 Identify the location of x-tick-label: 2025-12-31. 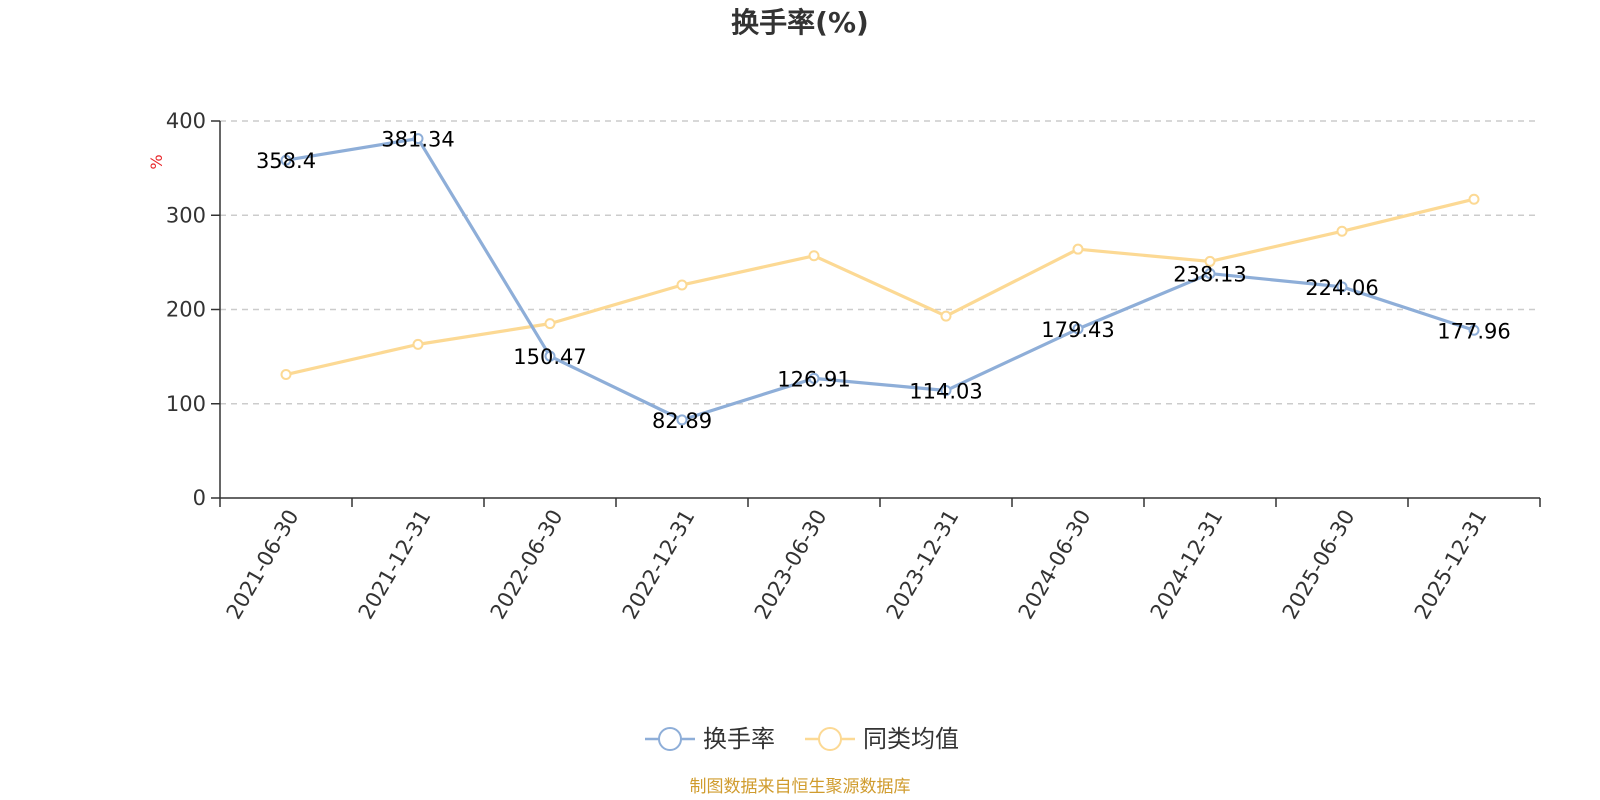
(1451, 565).